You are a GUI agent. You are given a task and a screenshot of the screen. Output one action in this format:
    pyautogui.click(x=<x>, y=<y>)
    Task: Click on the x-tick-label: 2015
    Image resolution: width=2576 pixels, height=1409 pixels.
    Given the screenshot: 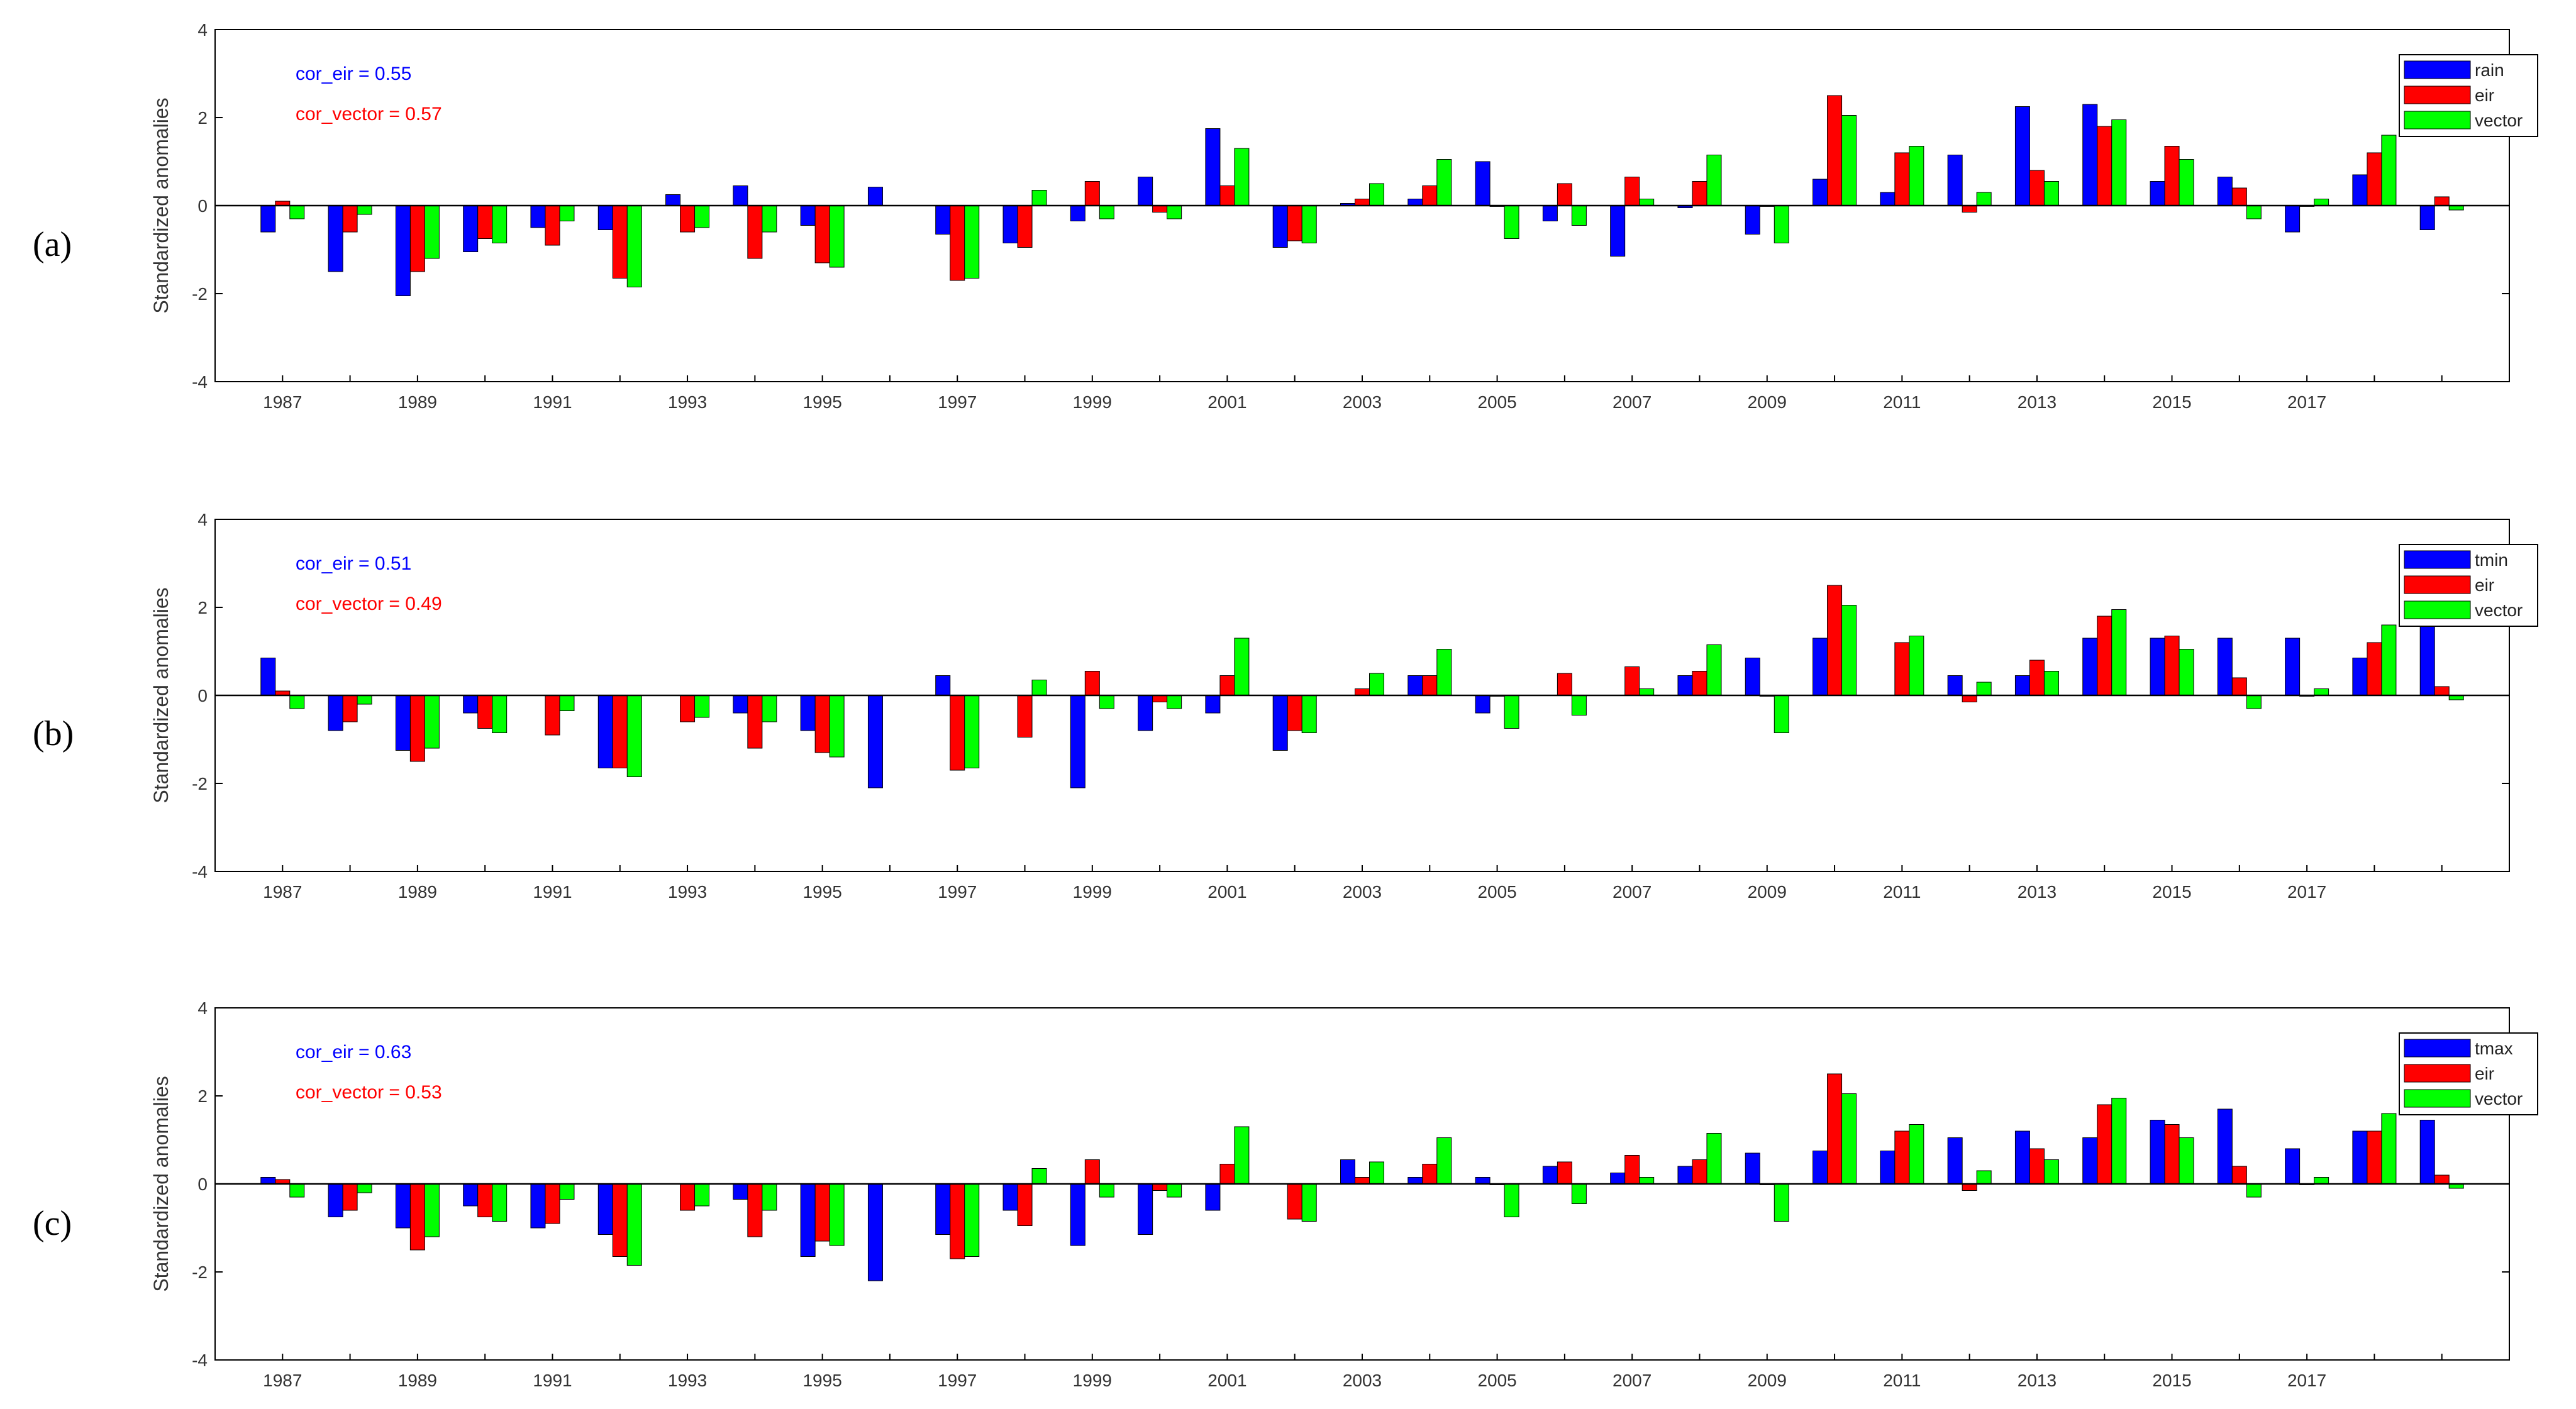 What is the action you would take?
    pyautogui.click(x=2171, y=402)
    